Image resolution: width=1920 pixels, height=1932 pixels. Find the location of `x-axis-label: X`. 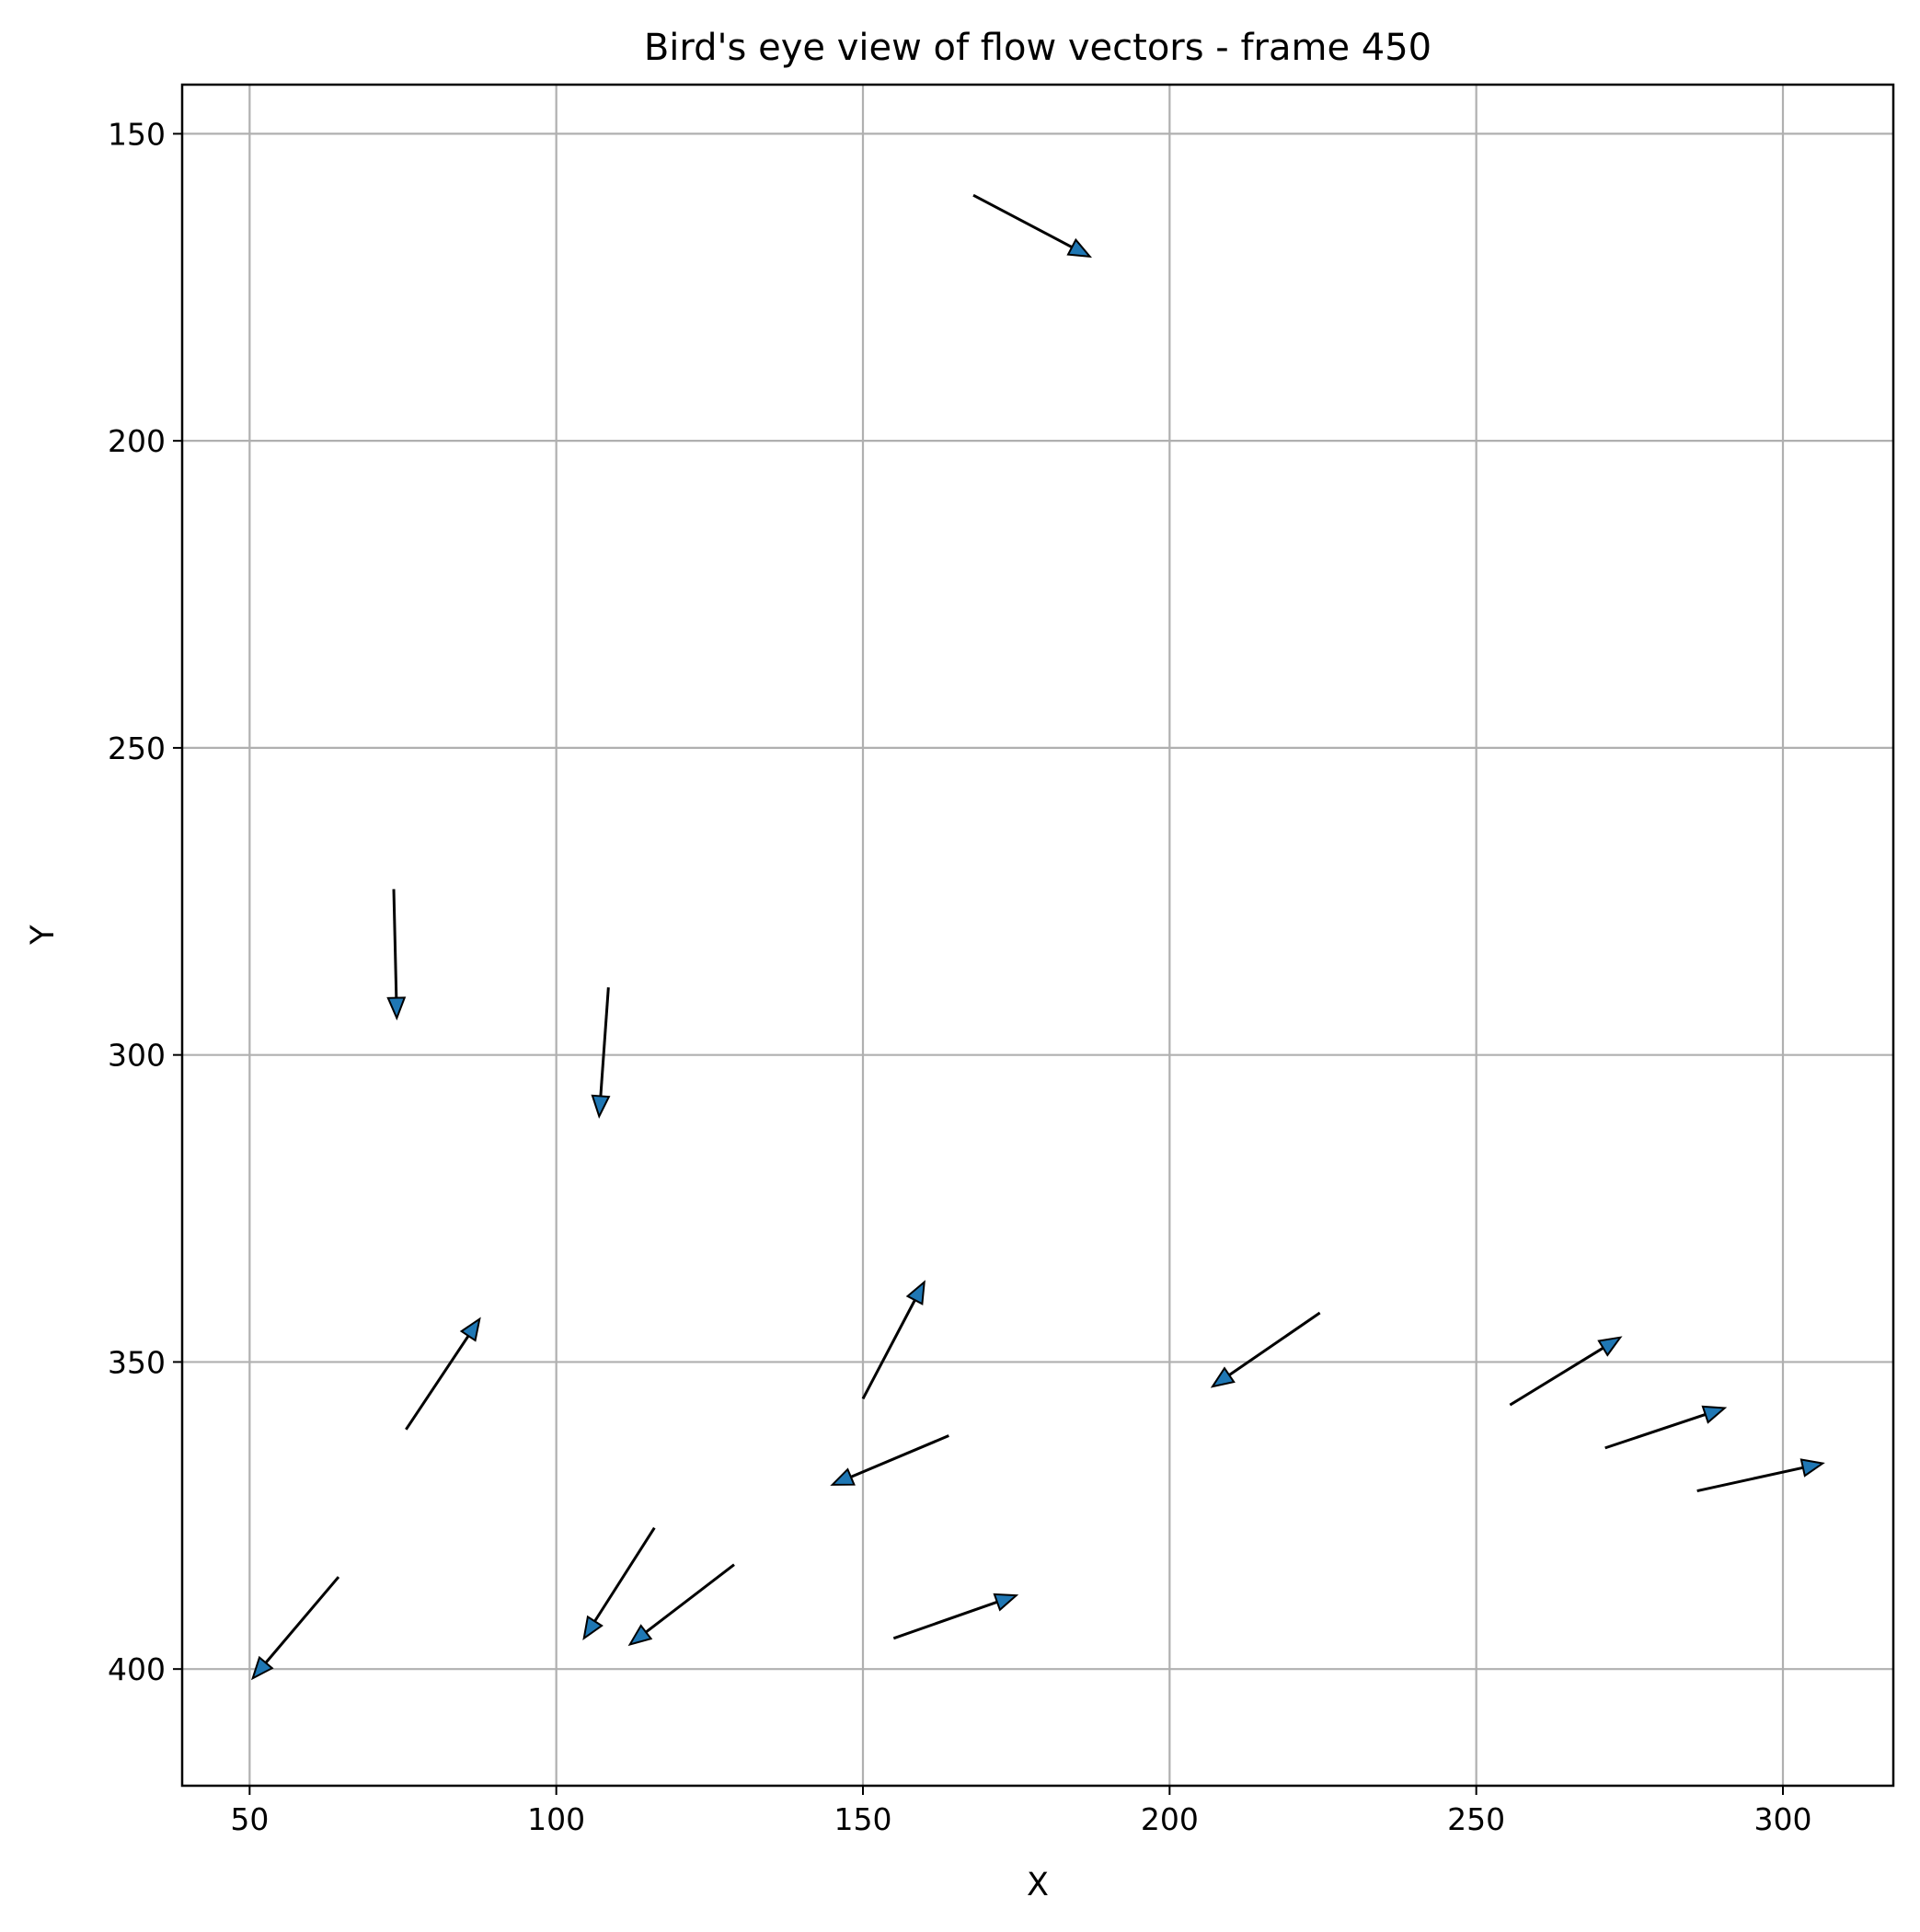

x-axis-label: X is located at coordinates (1038, 1885).